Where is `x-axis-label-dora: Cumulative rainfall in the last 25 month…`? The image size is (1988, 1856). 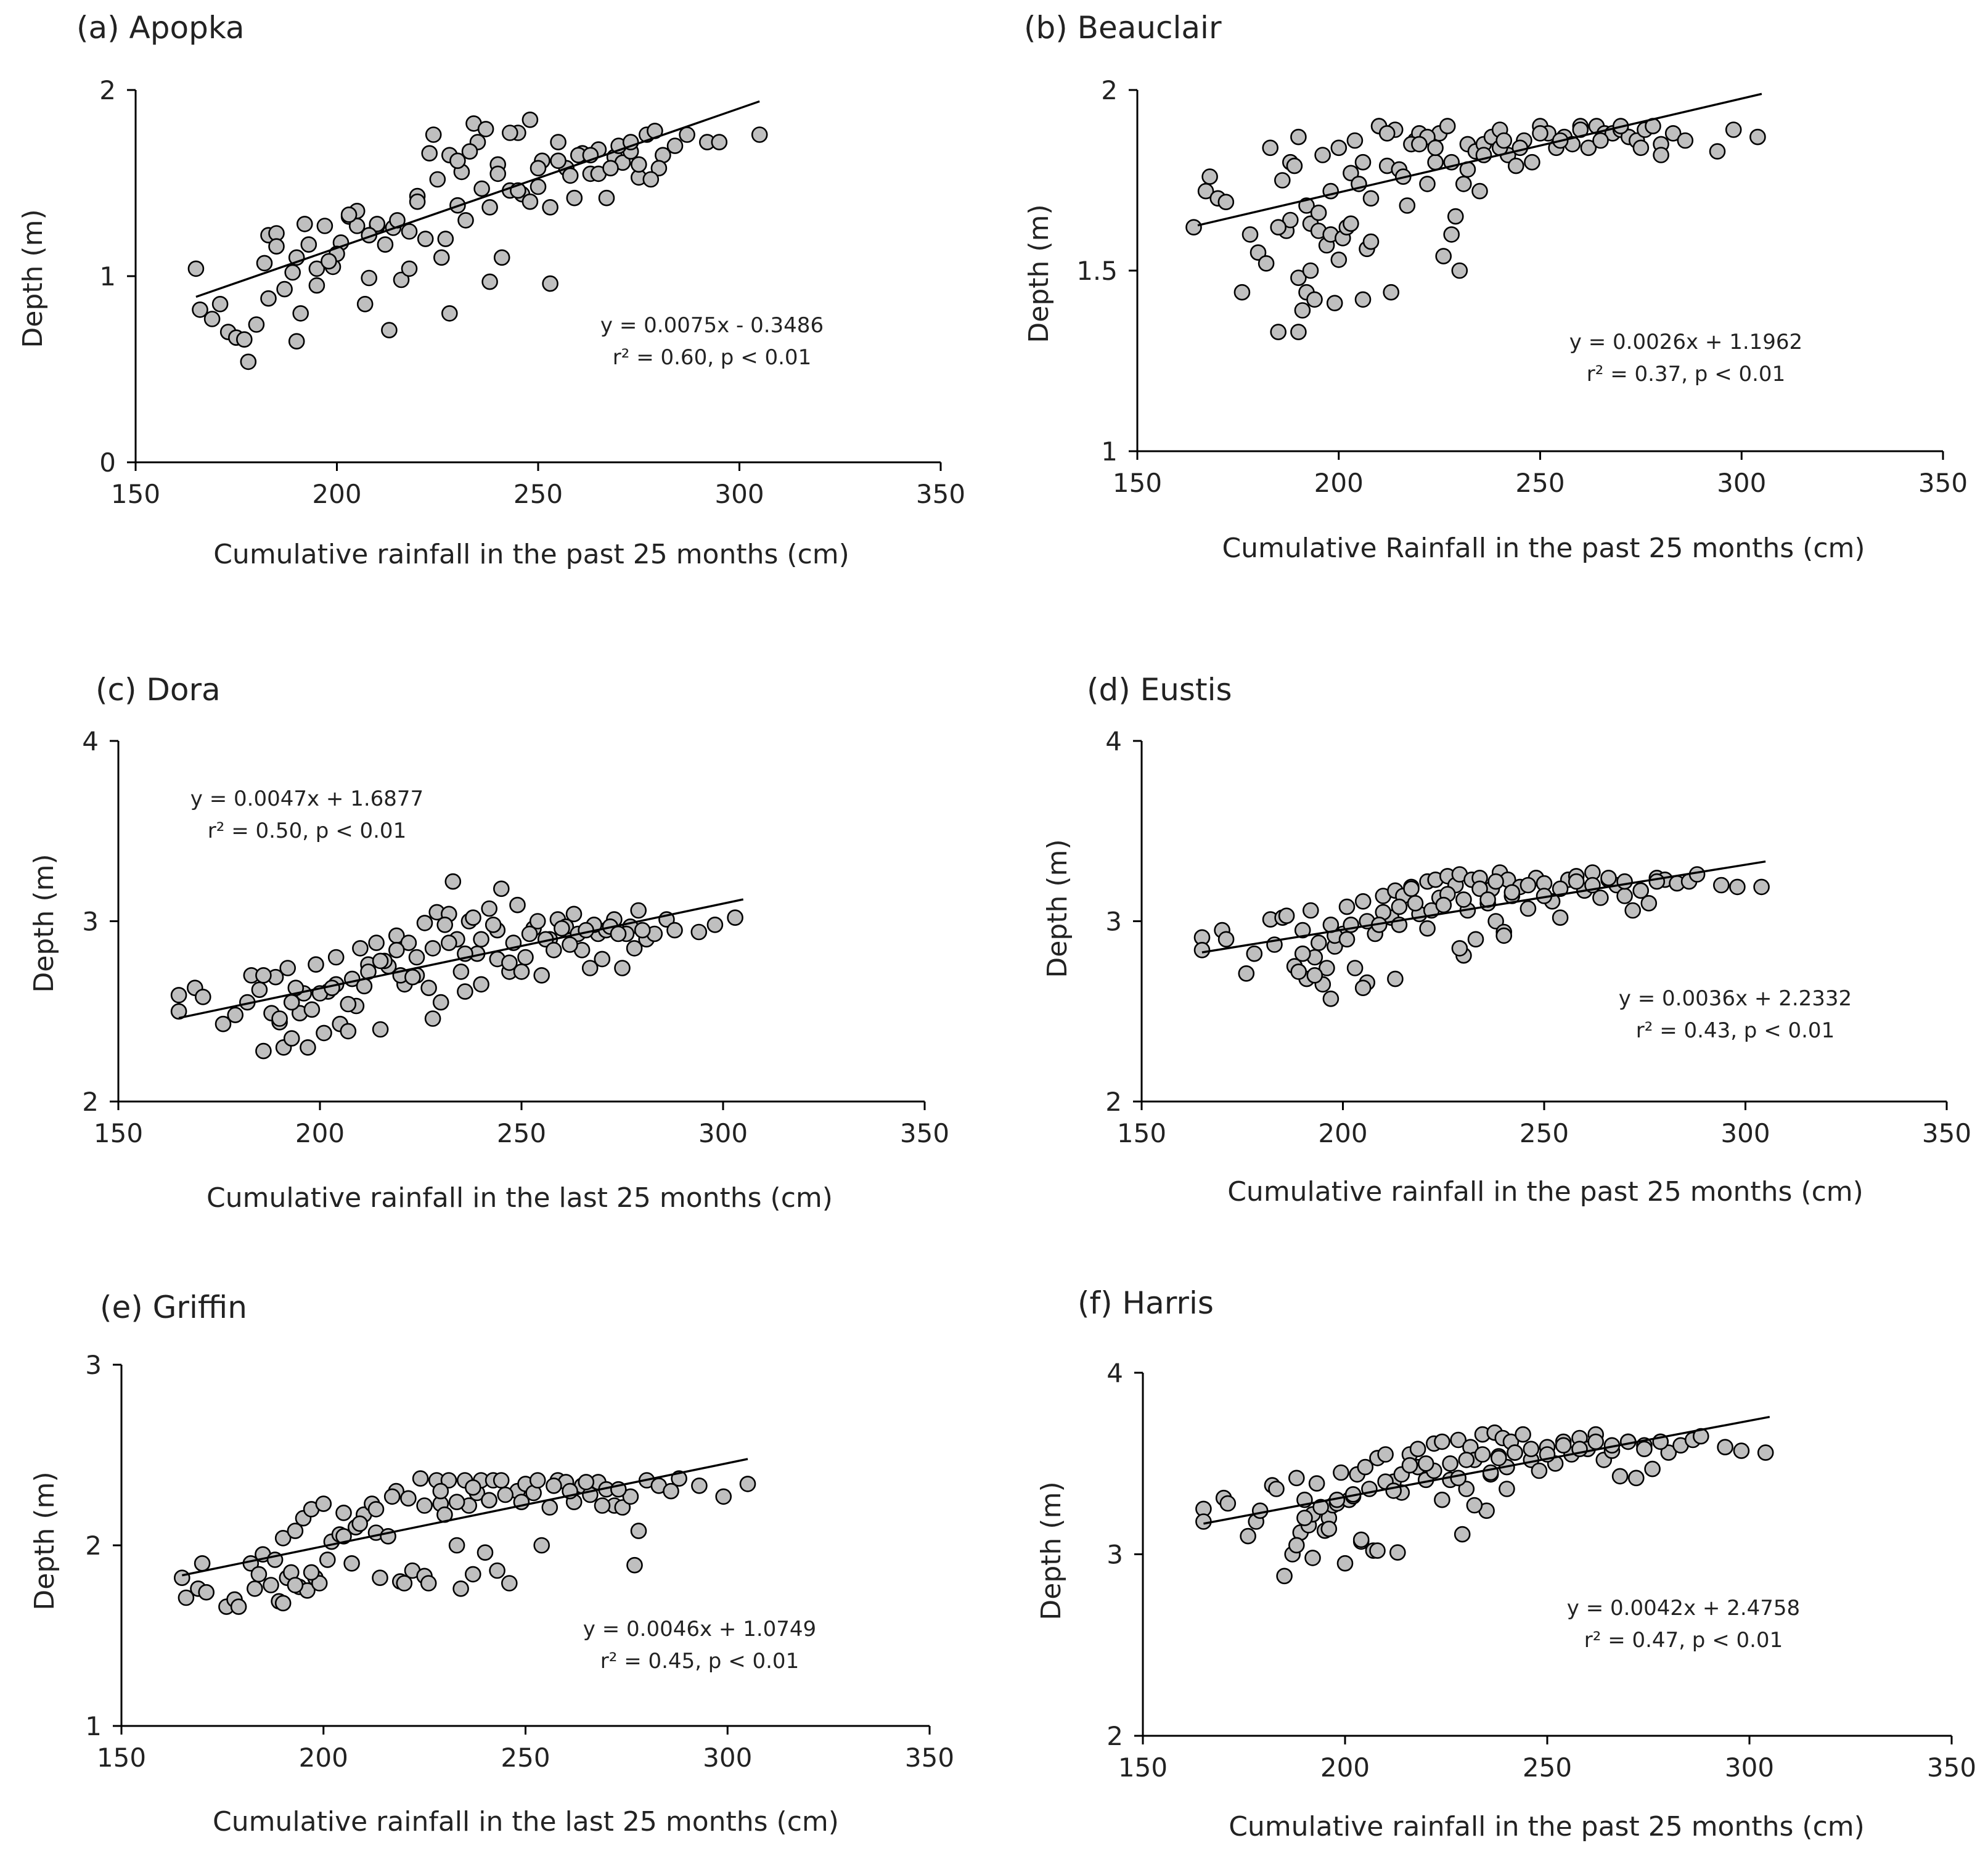
x-axis-label-dora: Cumulative rainfall in the last 25 month… is located at coordinates (520, 1198).